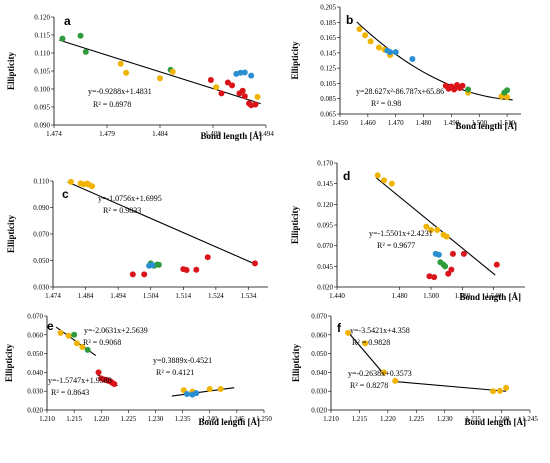 This screenshot has width=550, height=463. Describe the element at coordinates (328, 38) in the screenshot. I see `y-tick-label: 0.165` at that location.